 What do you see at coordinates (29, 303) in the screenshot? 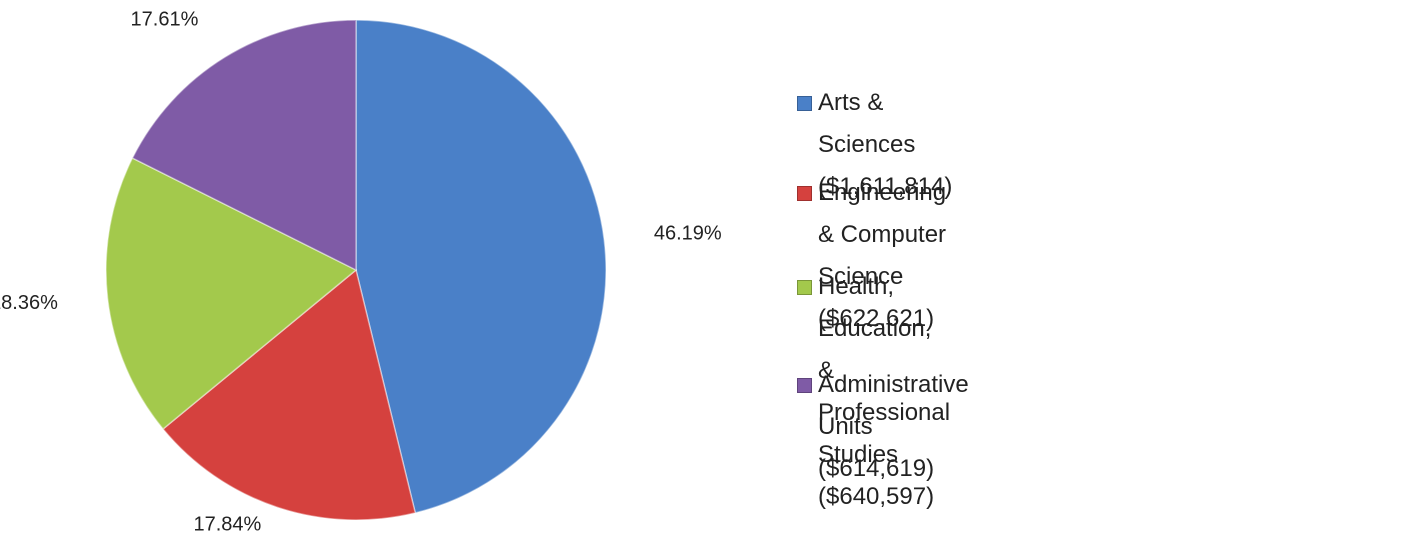
I see `data-label: 18.36%` at bounding box center [29, 303].